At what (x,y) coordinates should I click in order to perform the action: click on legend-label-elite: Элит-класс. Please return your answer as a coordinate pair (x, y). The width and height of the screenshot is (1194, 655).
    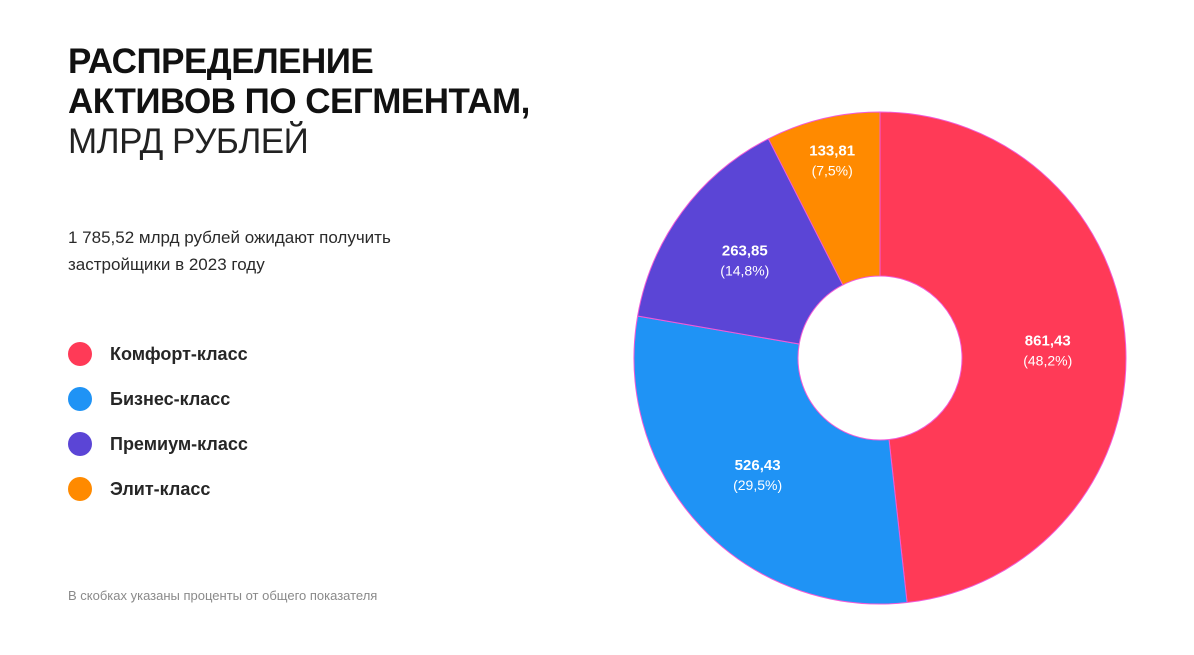
    Looking at the image, I should click on (160, 488).